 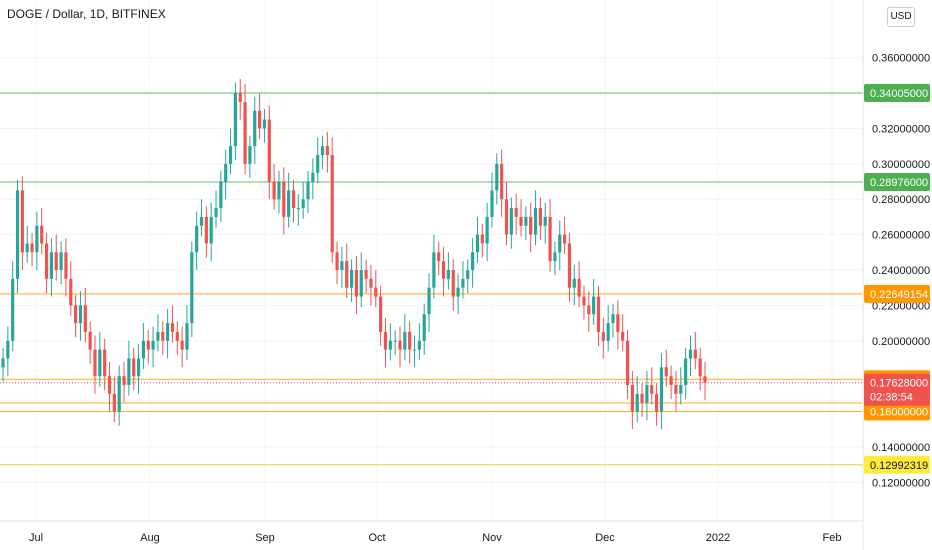 What do you see at coordinates (901, 59) in the screenshot?
I see `price-tick-label: 0.36000000` at bounding box center [901, 59].